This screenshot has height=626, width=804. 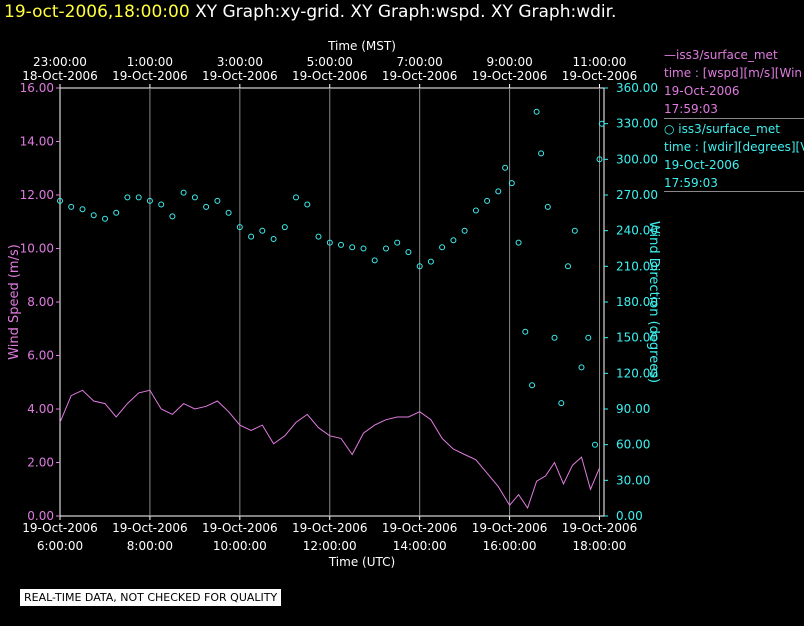 I want to click on y-right-tick-label: 150.00, so click(x=637, y=338).